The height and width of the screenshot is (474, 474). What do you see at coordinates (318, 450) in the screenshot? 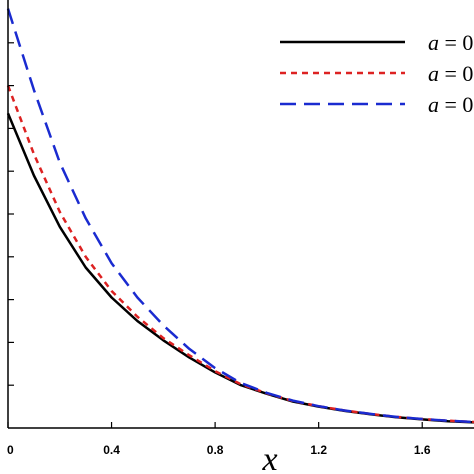
I see `x-tick-label: 1.2` at bounding box center [318, 450].